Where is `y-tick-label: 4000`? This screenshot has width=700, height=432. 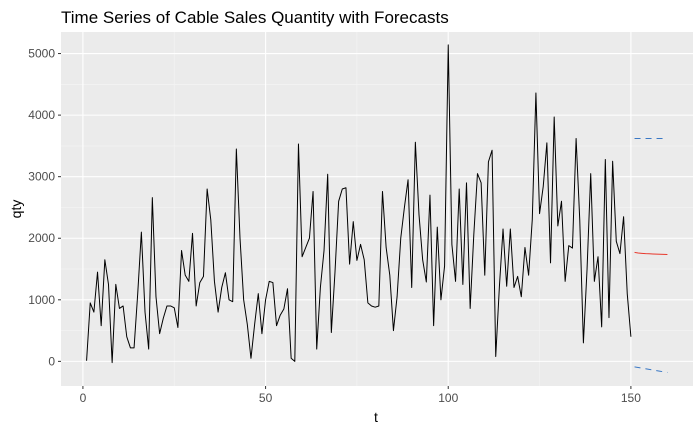
y-tick-label: 4000 is located at coordinates (41, 115).